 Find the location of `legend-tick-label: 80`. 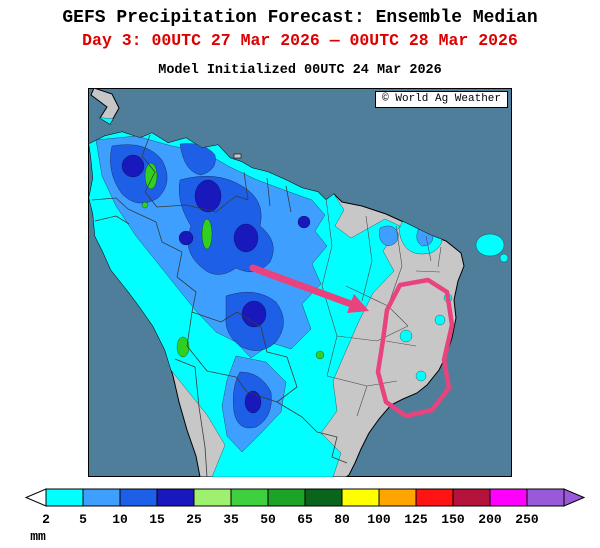

legend-tick-label: 80 is located at coordinates (342, 519).